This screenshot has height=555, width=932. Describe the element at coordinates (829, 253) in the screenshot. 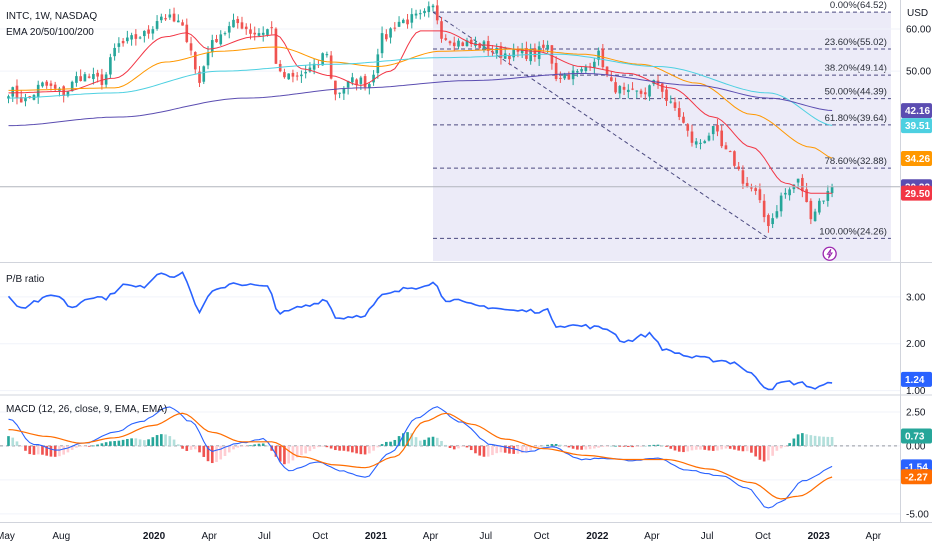

I see `lightning-icon` at that location.